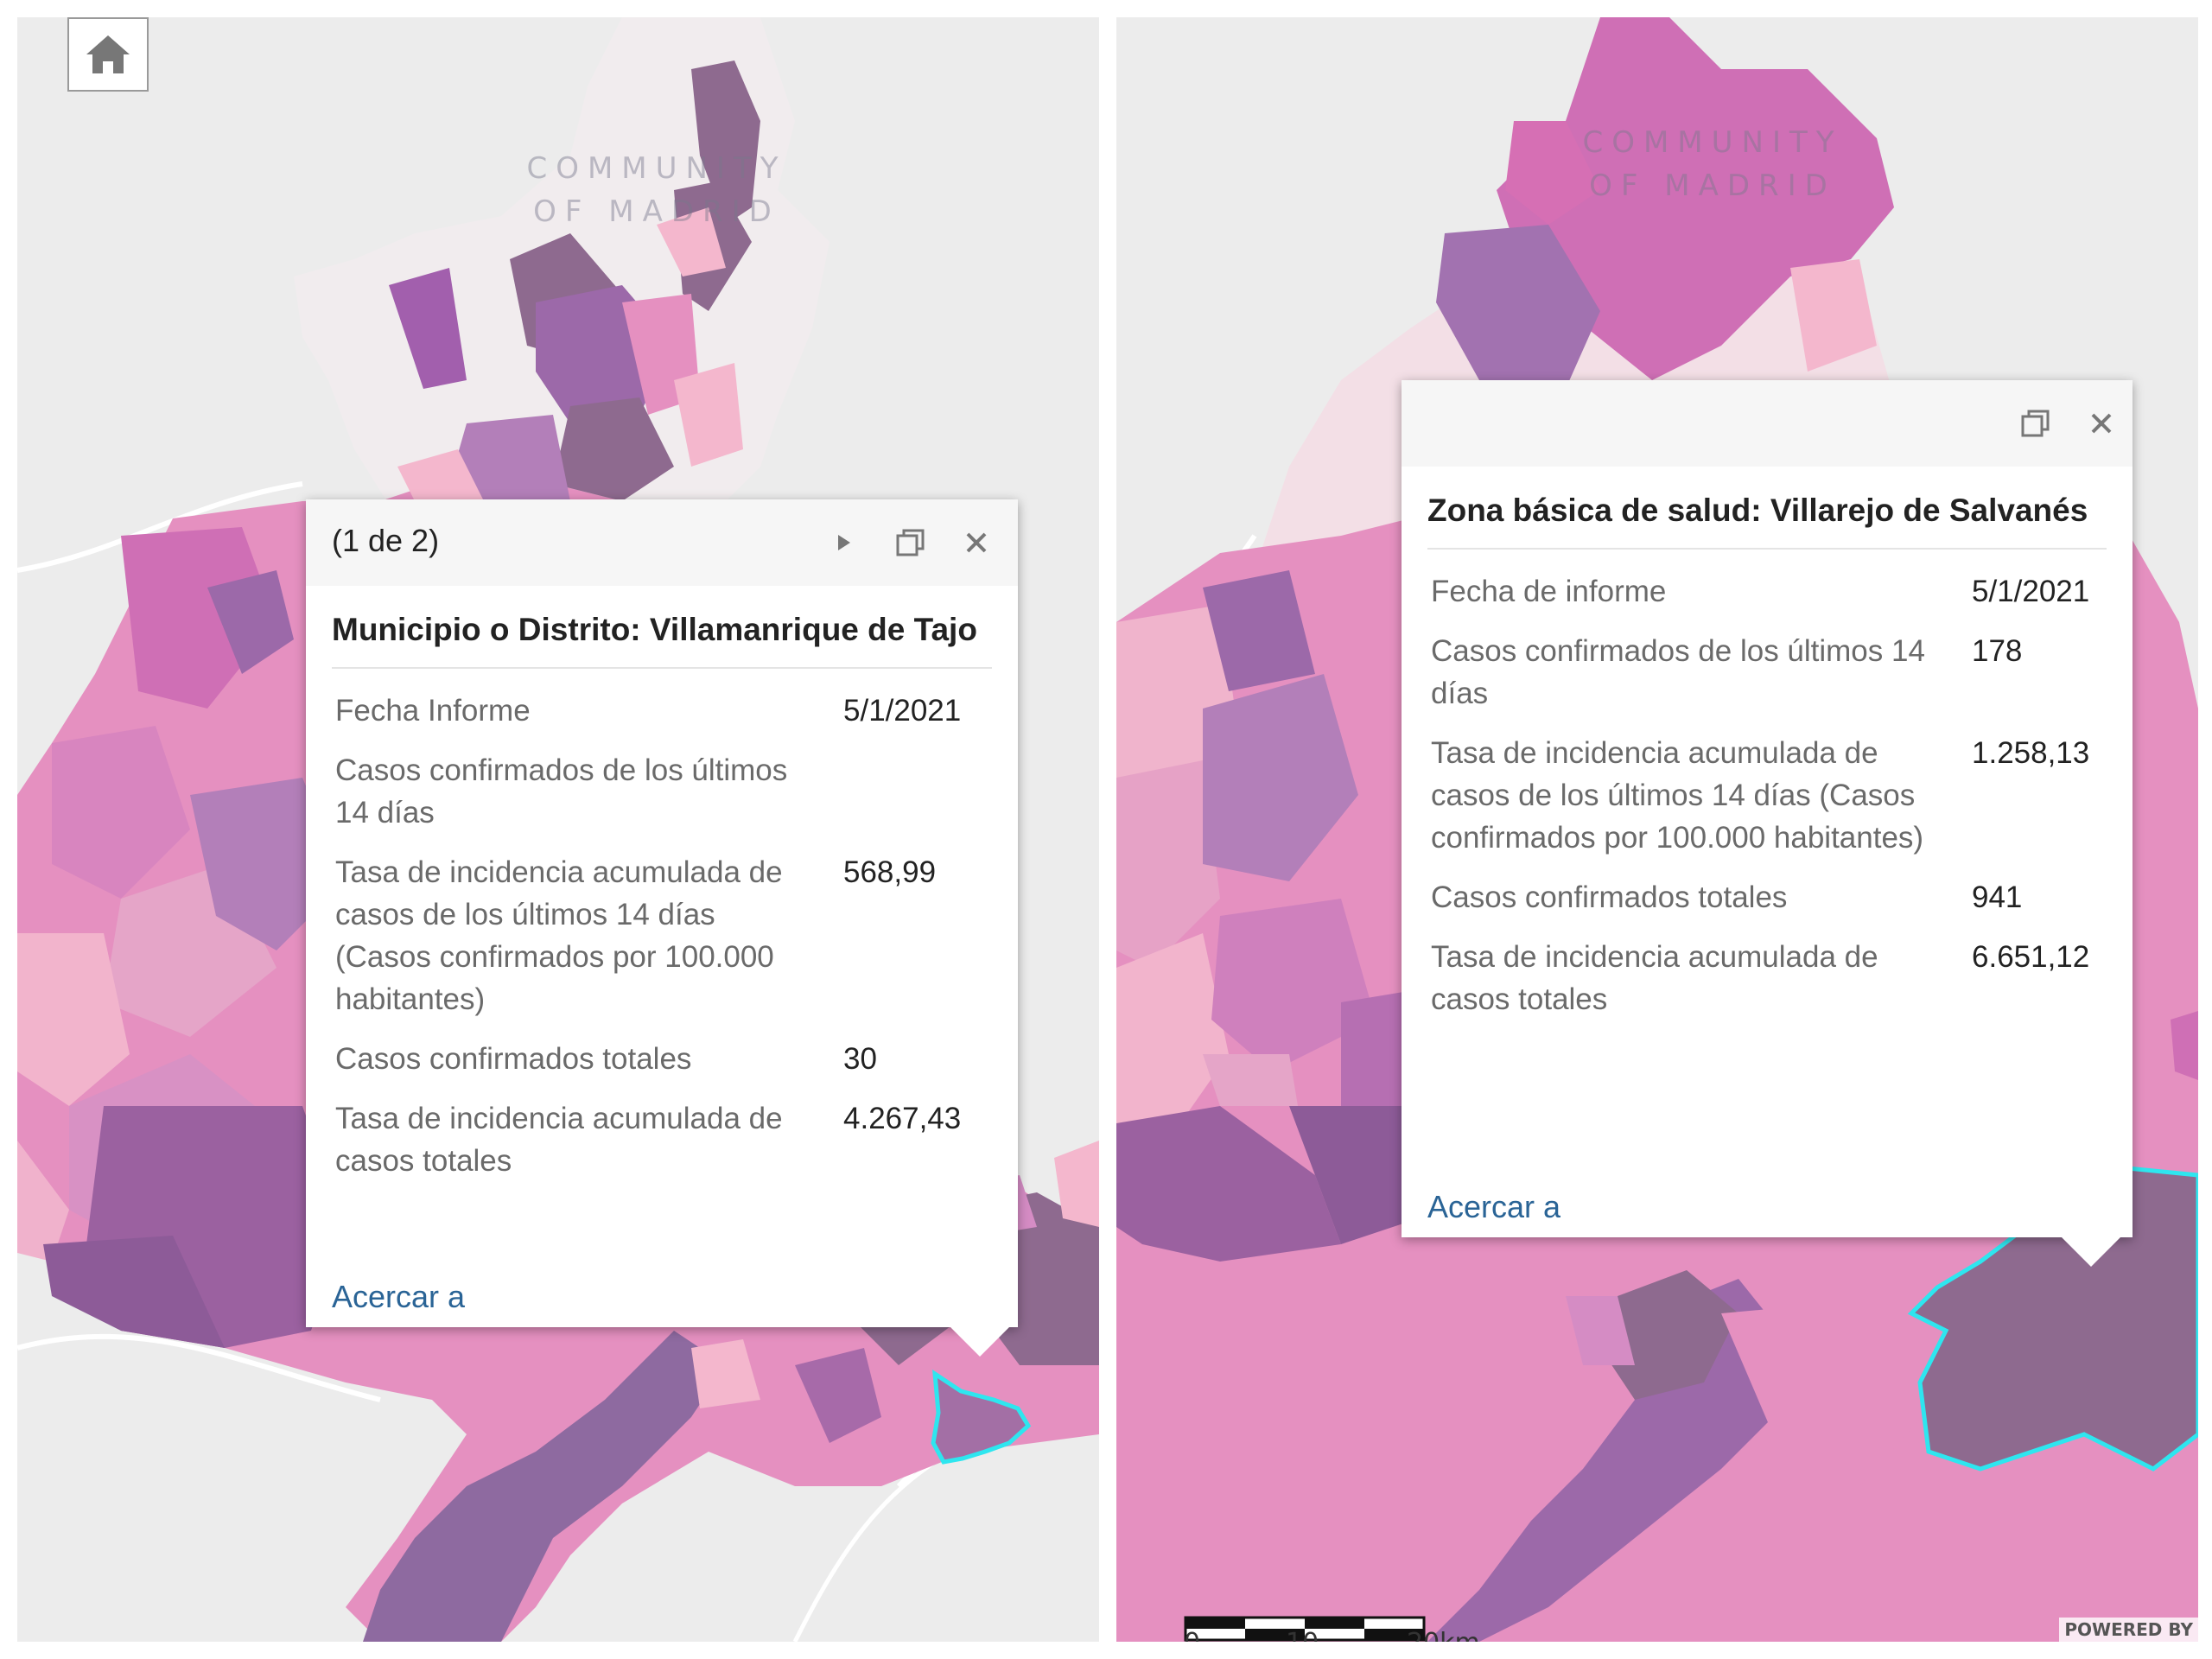  I want to click on table-row: Casos confirmados totales 941, so click(1760, 897).